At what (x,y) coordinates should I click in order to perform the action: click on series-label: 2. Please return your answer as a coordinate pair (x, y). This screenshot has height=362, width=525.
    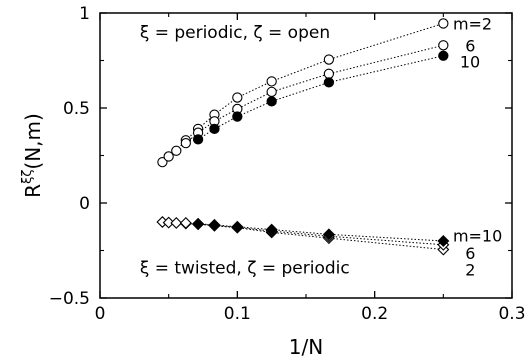
    Looking at the image, I should click on (470, 270).